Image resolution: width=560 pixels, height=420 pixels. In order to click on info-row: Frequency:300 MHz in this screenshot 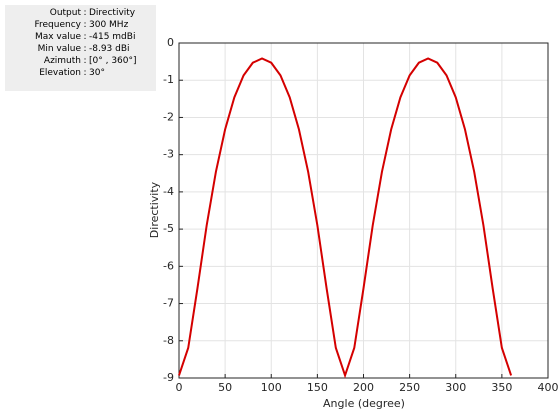, I will do `click(80, 25)`.